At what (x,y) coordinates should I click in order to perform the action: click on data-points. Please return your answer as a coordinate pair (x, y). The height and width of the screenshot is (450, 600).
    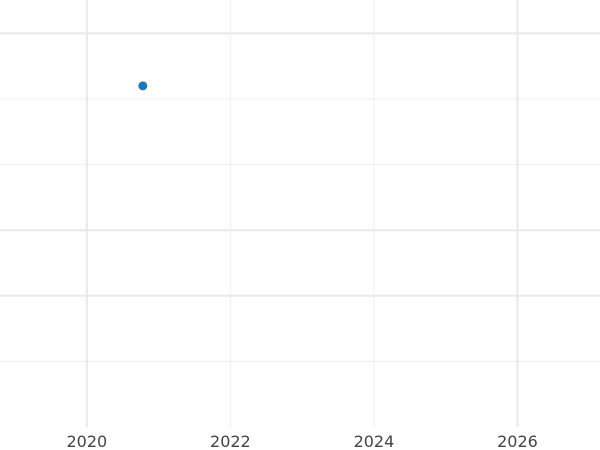
    Looking at the image, I should click on (143, 86).